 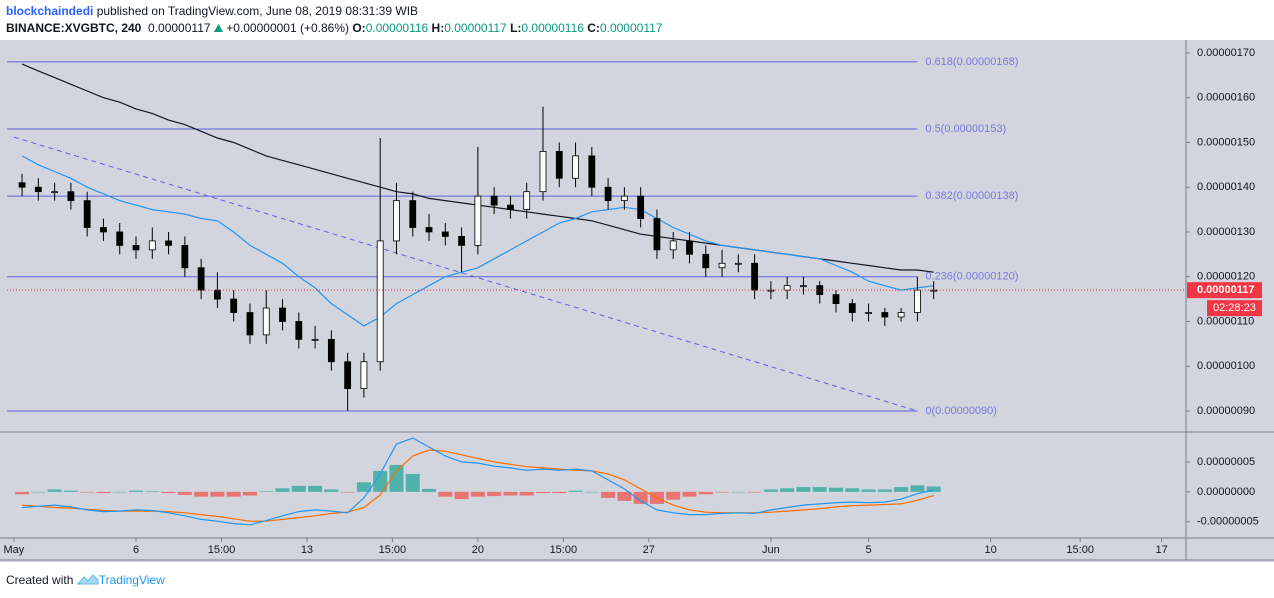 I want to click on x-tick-label: 17, so click(x=1161, y=550).